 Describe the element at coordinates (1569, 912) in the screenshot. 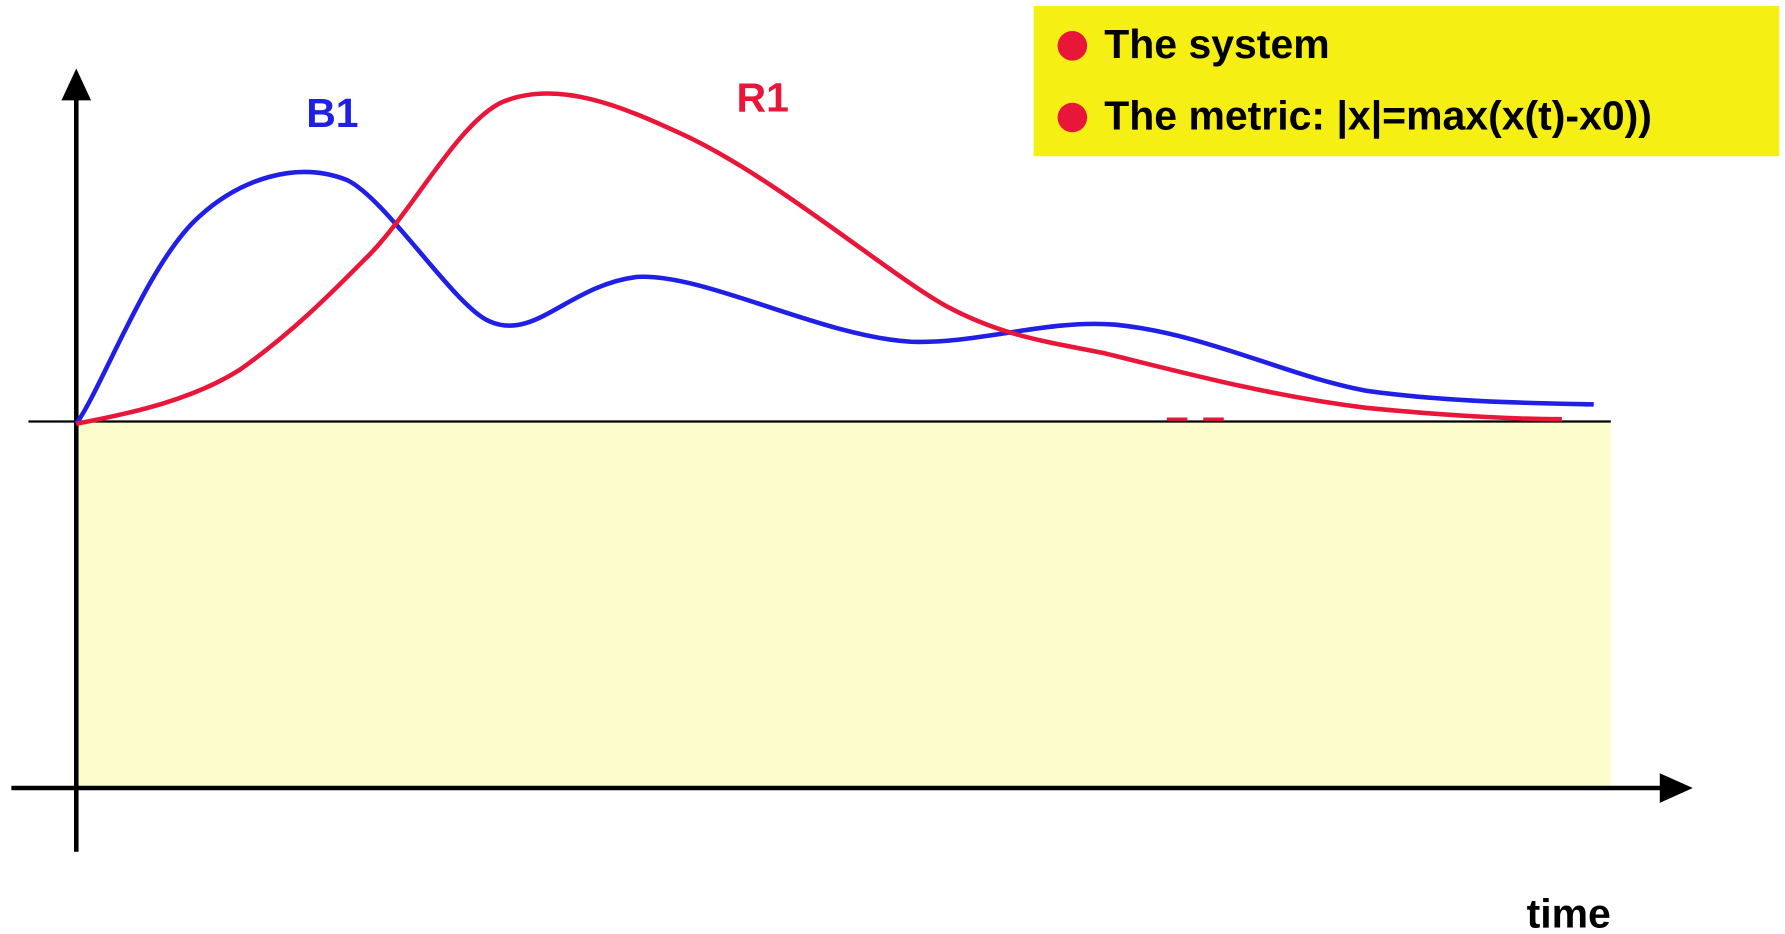

I see `x-axis-label: time` at that location.